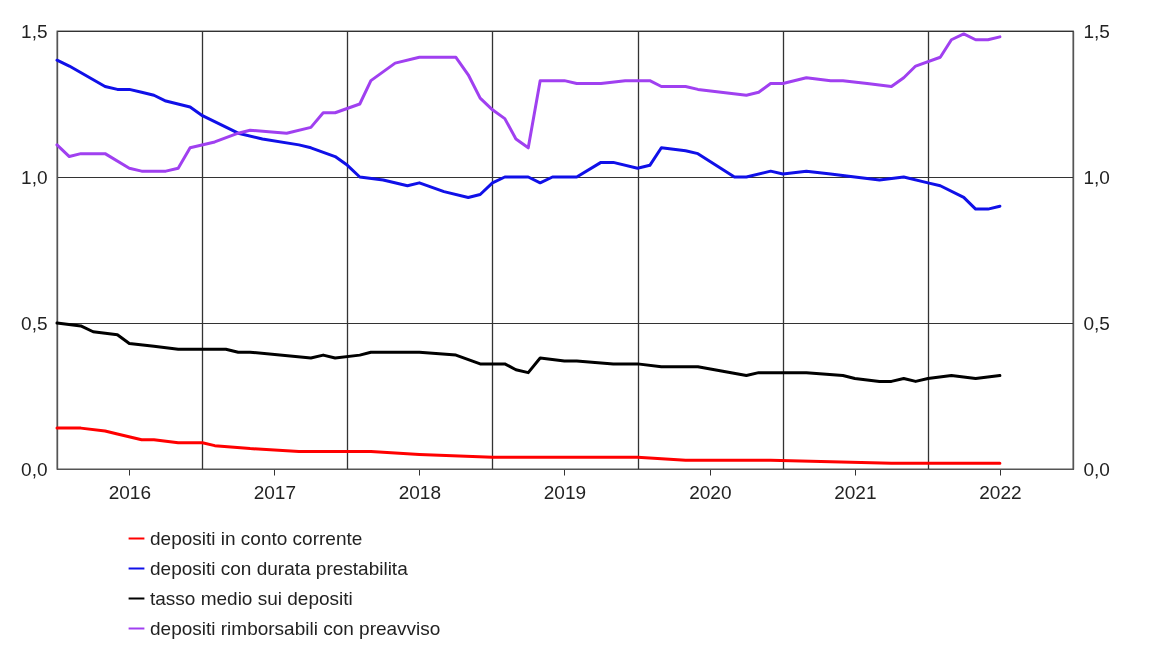 Image resolution: width=1151 pixels, height=669 pixels. I want to click on x-tick-label: 2020, so click(710, 492).